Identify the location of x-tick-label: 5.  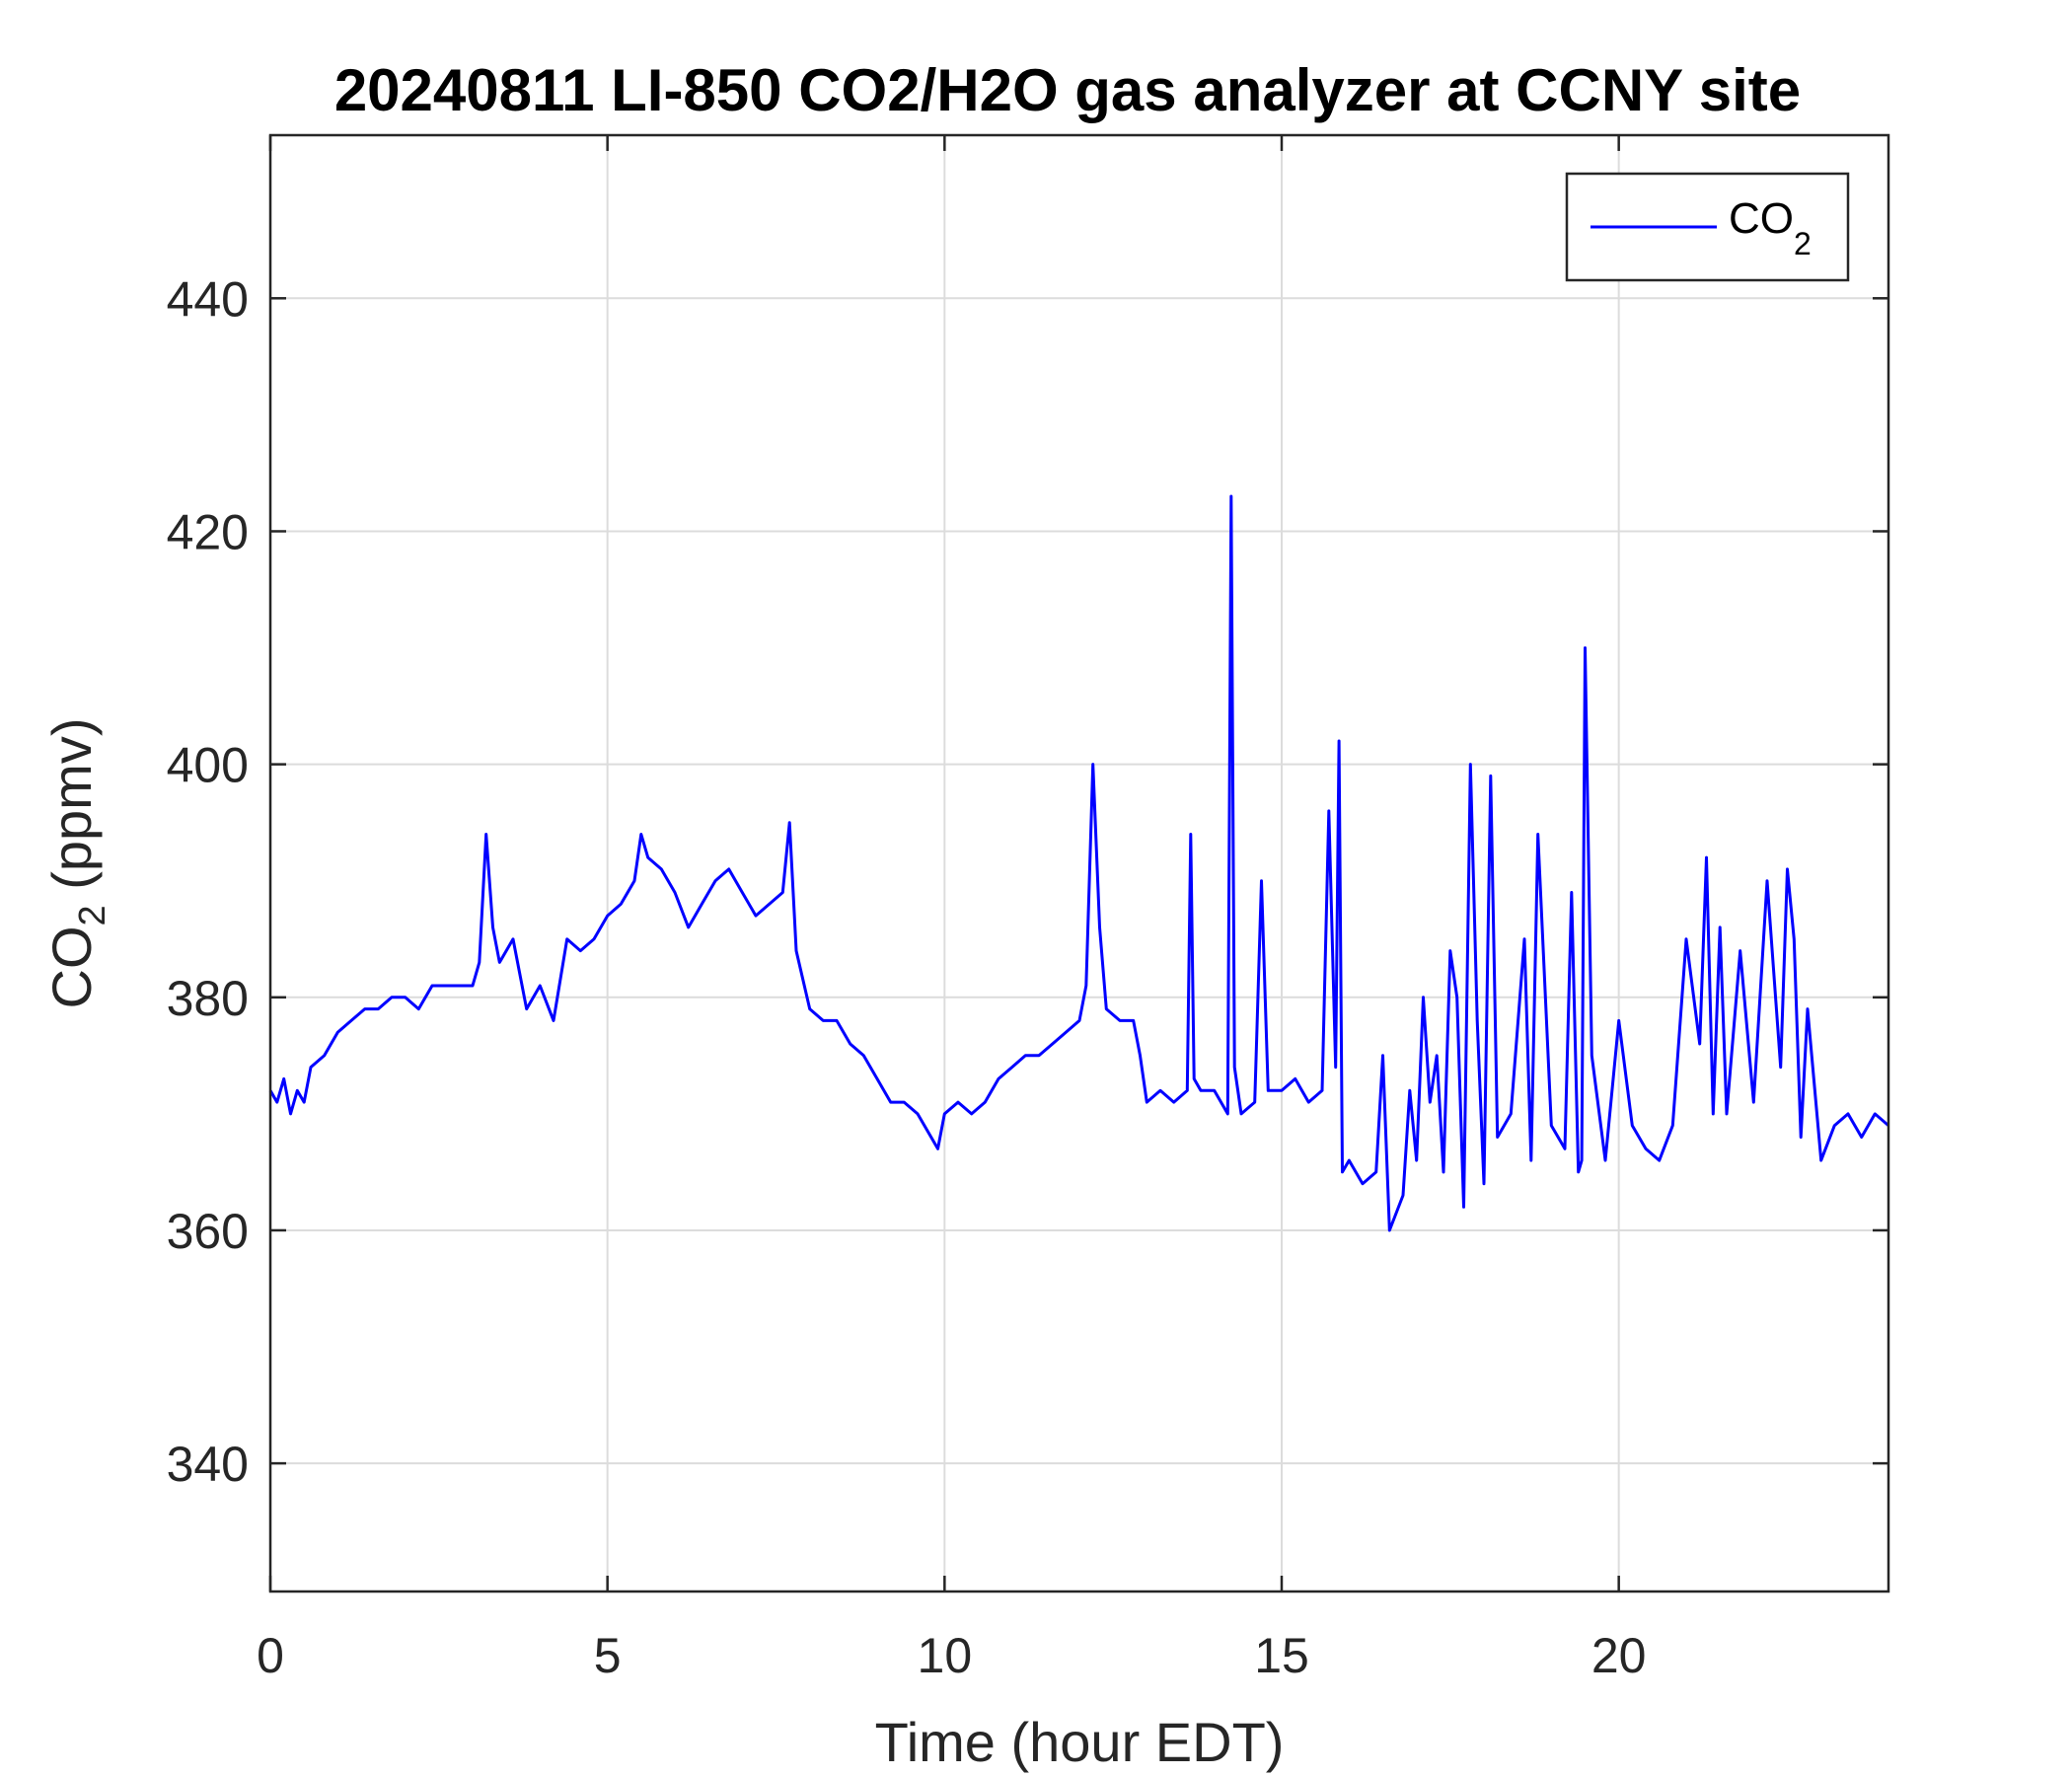
(608, 1655).